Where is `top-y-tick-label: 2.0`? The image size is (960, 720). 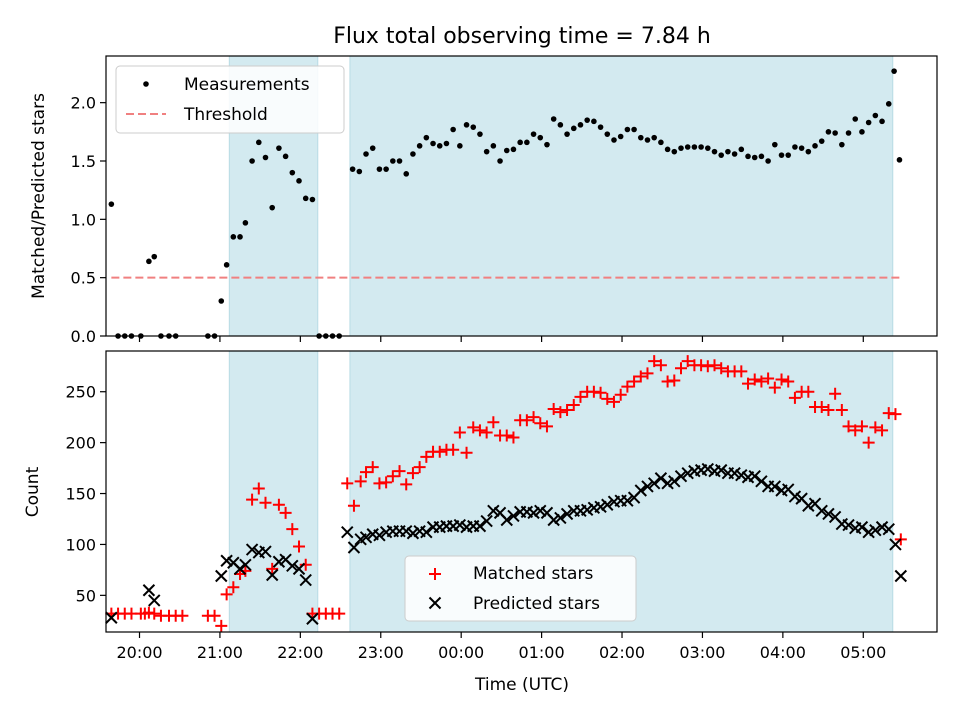
top-y-tick-label: 2.0 is located at coordinates (83, 103).